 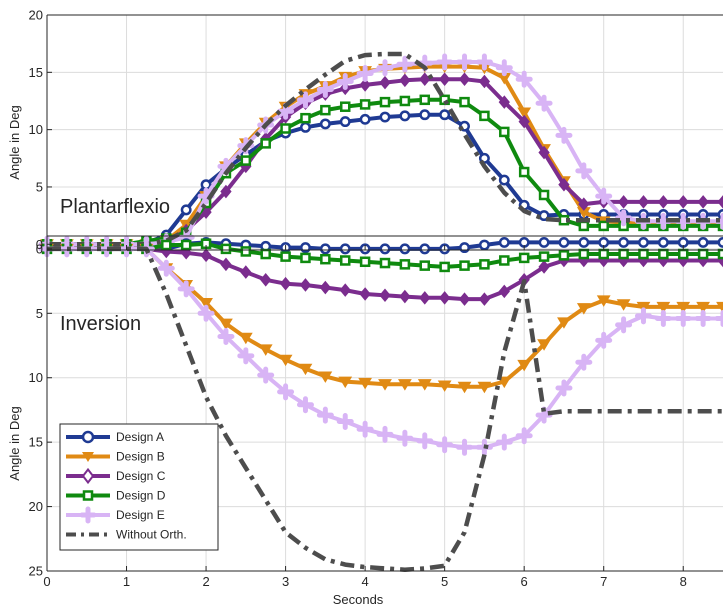 What do you see at coordinates (39, 313) in the screenshot?
I see `inversion-y-tick-label: 5` at bounding box center [39, 313].